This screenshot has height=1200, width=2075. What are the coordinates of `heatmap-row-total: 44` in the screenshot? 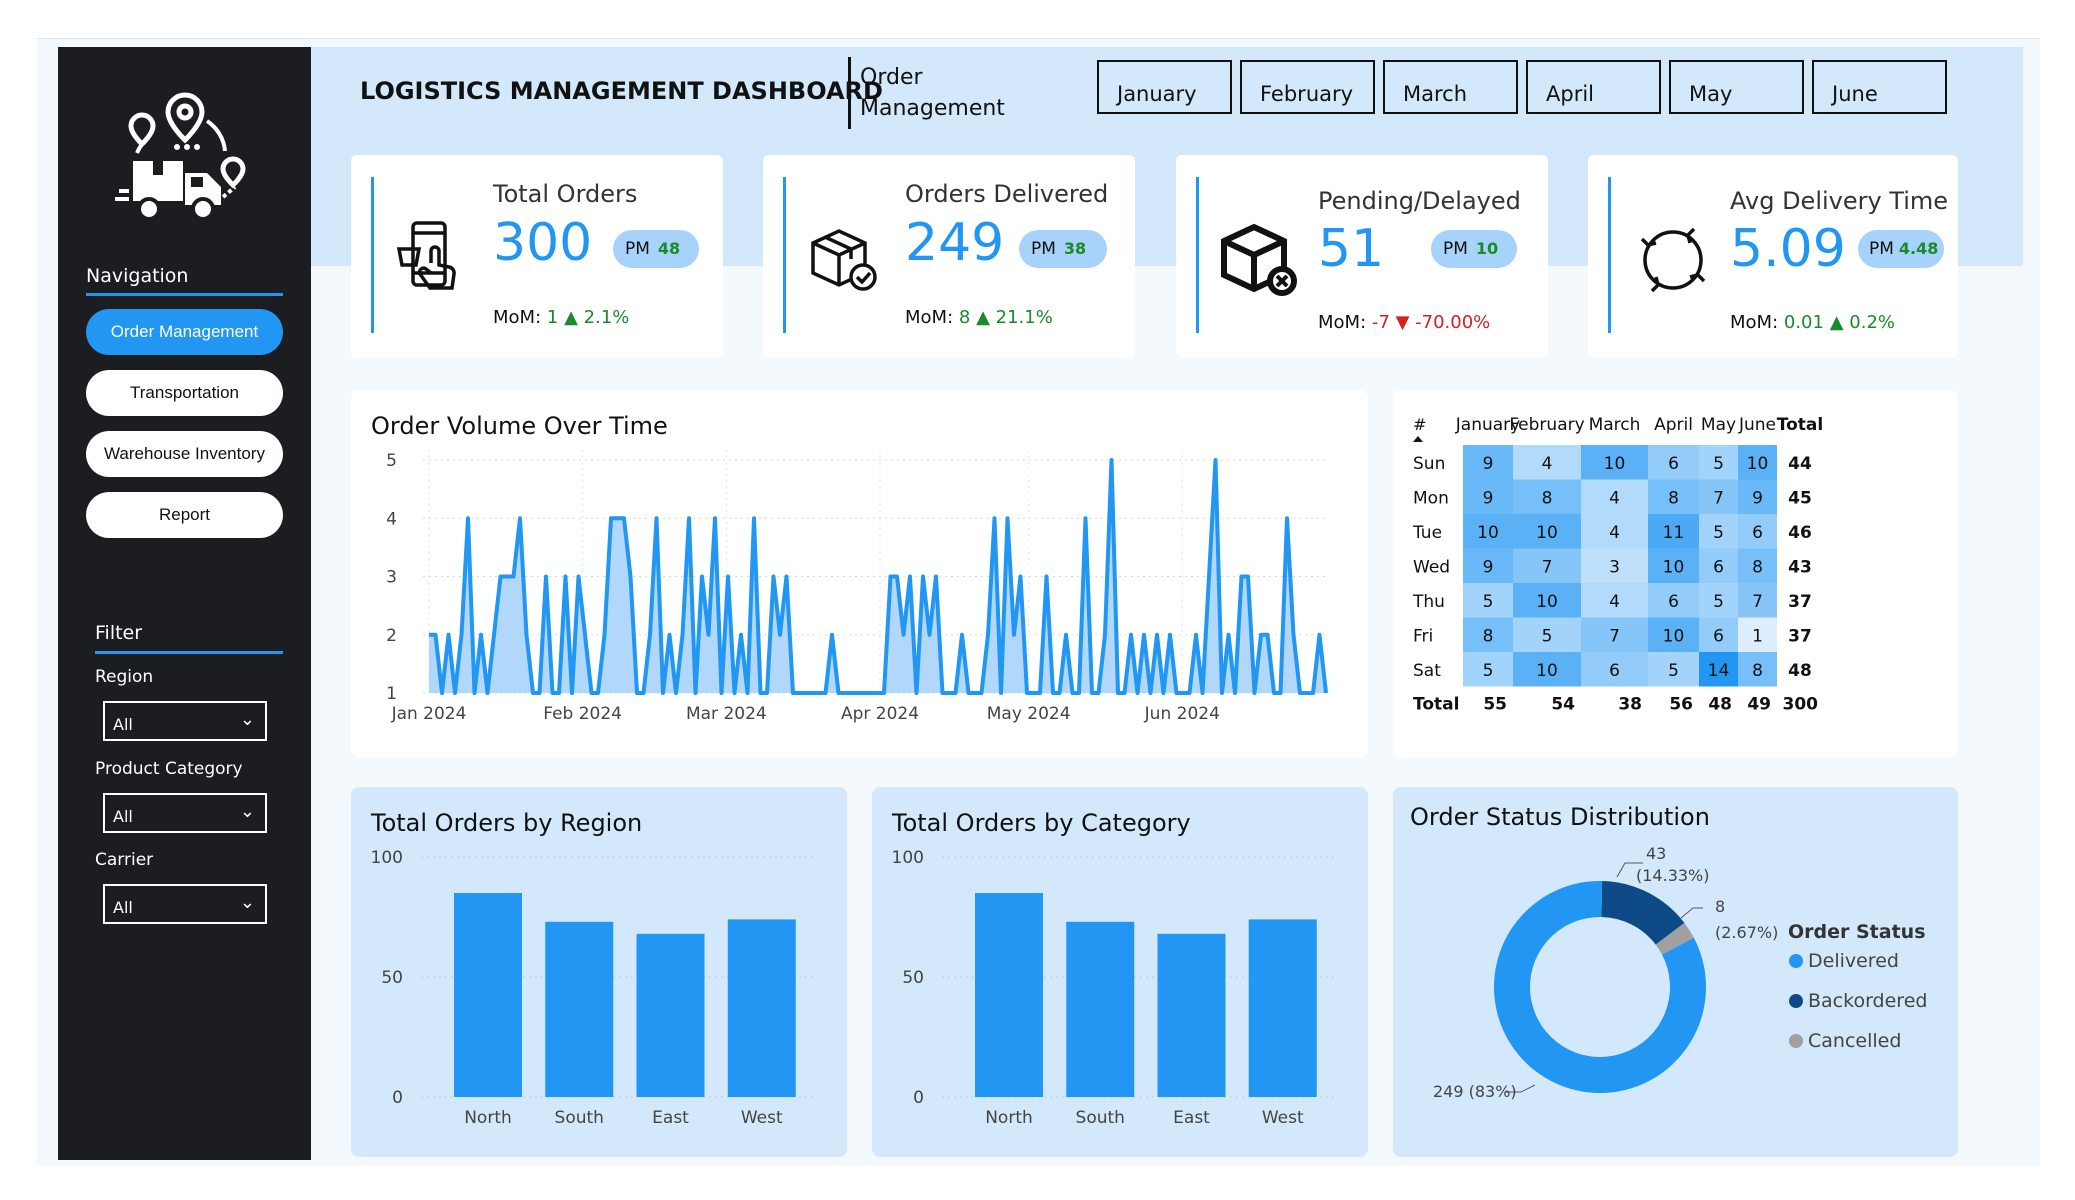 It's located at (1800, 464).